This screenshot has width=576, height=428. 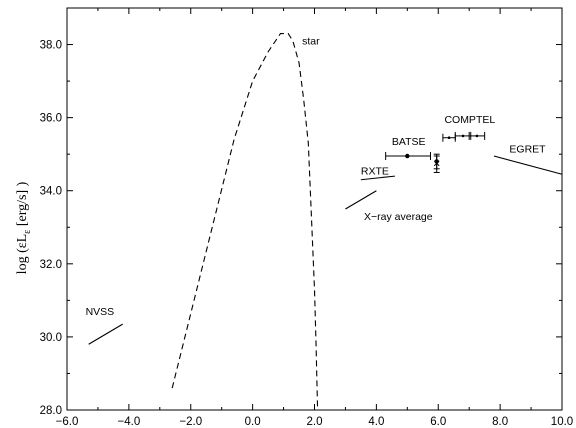 What do you see at coordinates (311, 42) in the screenshot?
I see `annotation-star: star` at bounding box center [311, 42].